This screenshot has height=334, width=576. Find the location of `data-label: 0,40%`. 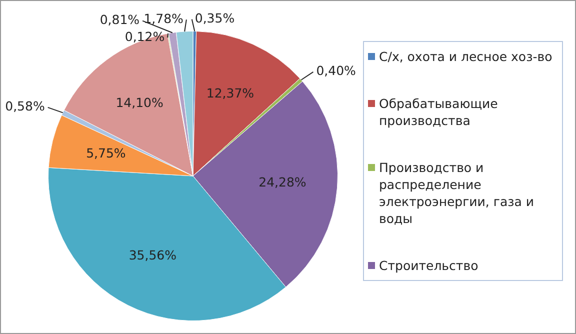

data-label: 0,40% is located at coordinates (336, 70).